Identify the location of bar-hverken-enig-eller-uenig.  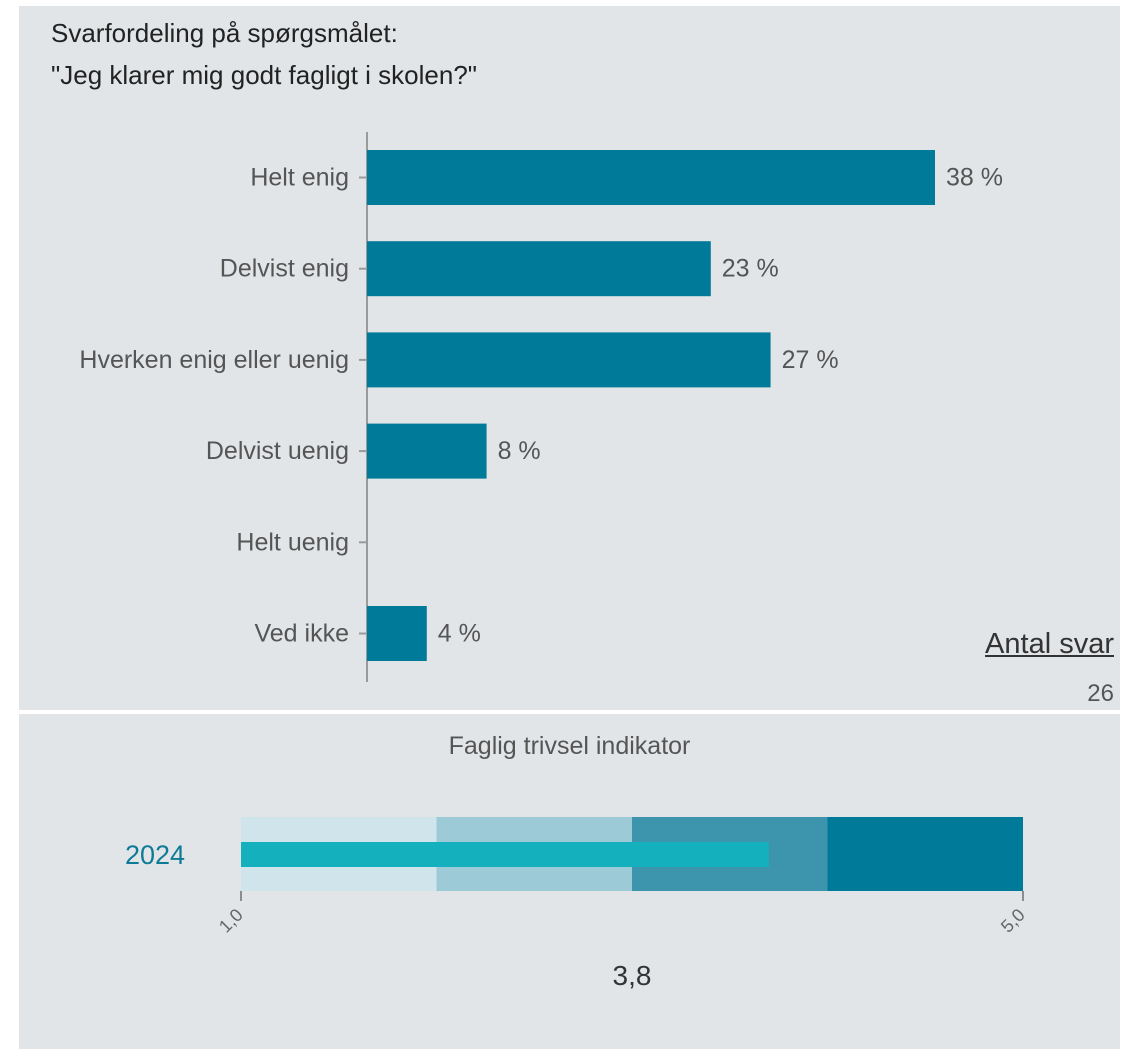
(569, 360).